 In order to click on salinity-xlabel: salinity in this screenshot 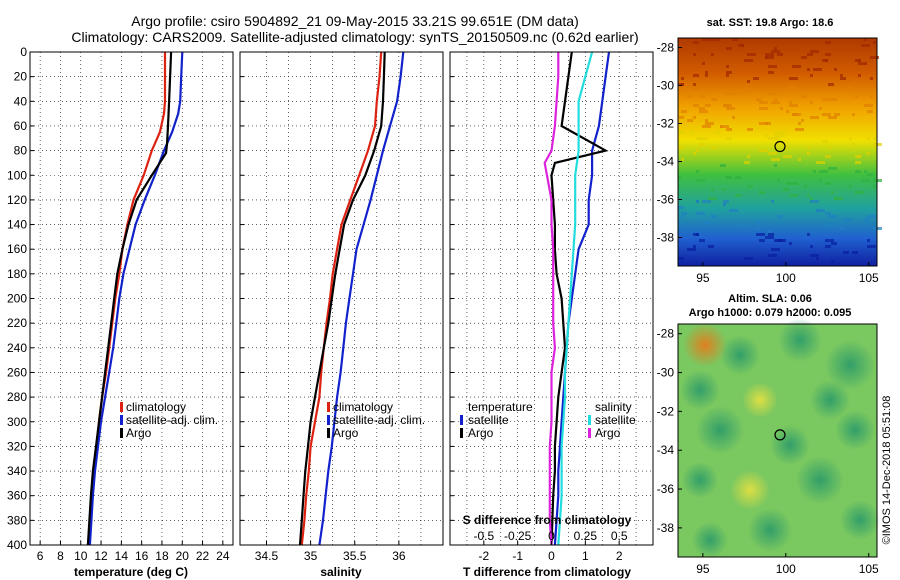, I will do `click(341, 572)`.